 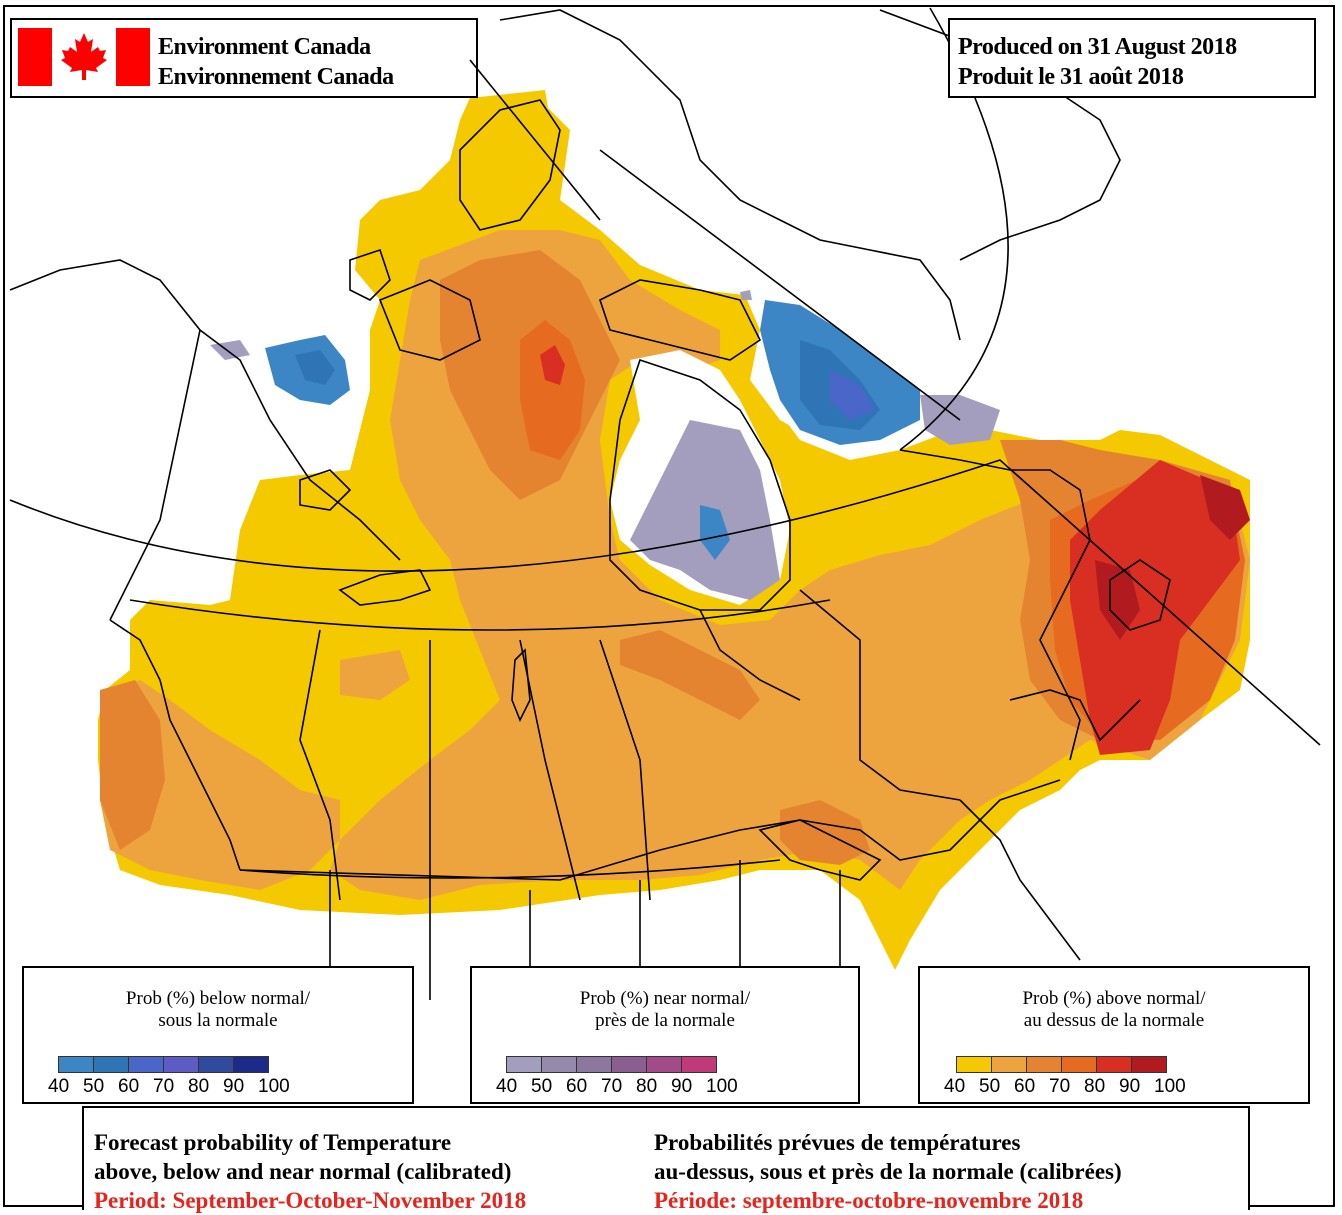 What do you see at coordinates (132, 765) in the screenshot?
I see `zone-above-60-west` at bounding box center [132, 765].